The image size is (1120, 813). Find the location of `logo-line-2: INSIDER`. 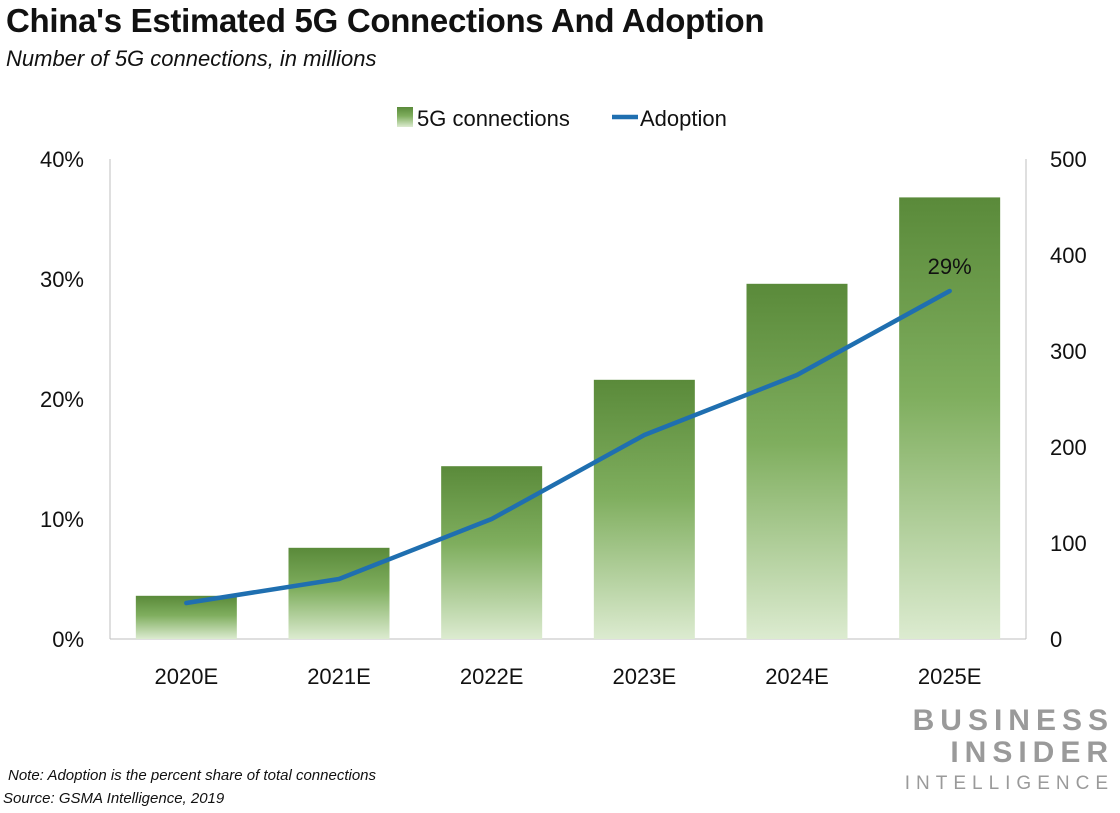

logo-line-2: INSIDER is located at coordinates (1032, 752).